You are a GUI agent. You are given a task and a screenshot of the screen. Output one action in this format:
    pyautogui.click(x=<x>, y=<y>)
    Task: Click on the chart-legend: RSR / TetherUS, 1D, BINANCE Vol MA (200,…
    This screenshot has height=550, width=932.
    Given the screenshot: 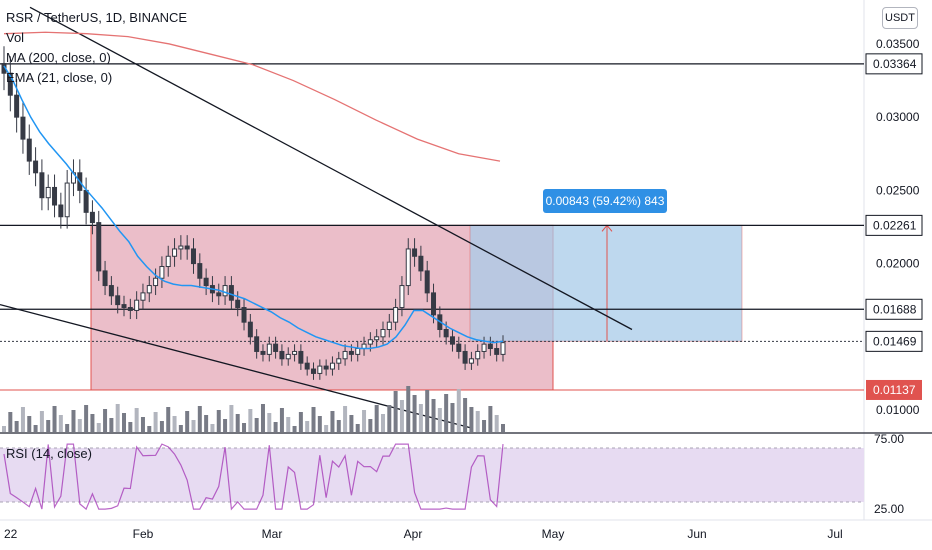 What is the action you would take?
    pyautogui.click(x=96, y=48)
    